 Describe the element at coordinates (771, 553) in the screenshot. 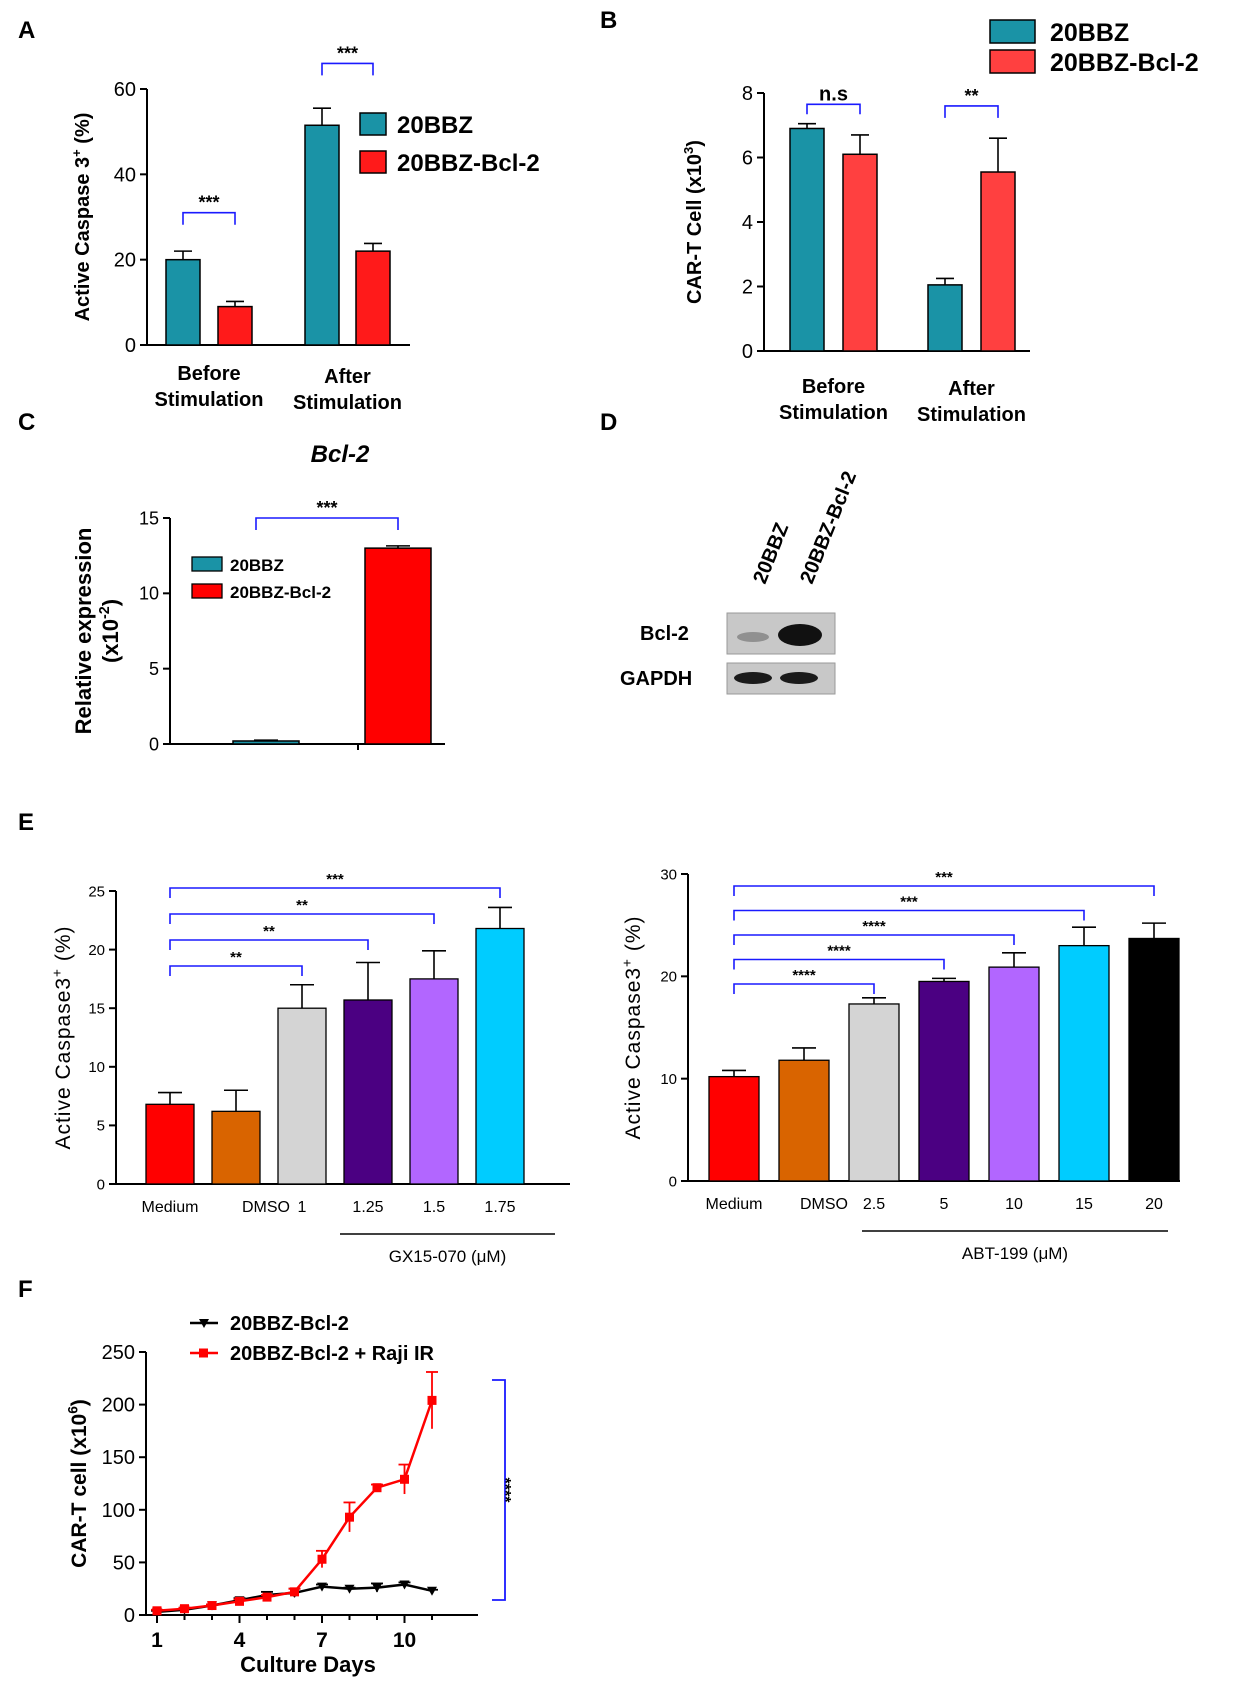

I see `blot-lane-label: 20BBZ` at that location.